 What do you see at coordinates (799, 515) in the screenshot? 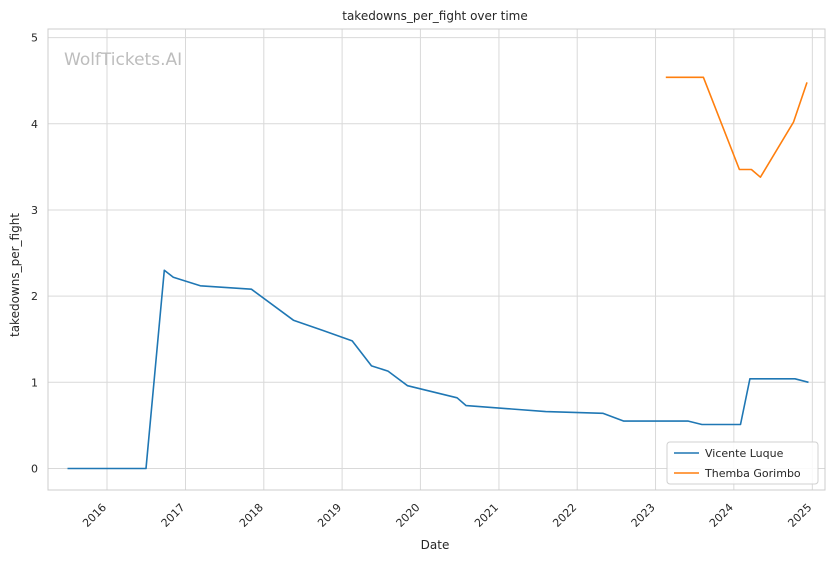
I see `x-tick-label: 2025` at bounding box center [799, 515].